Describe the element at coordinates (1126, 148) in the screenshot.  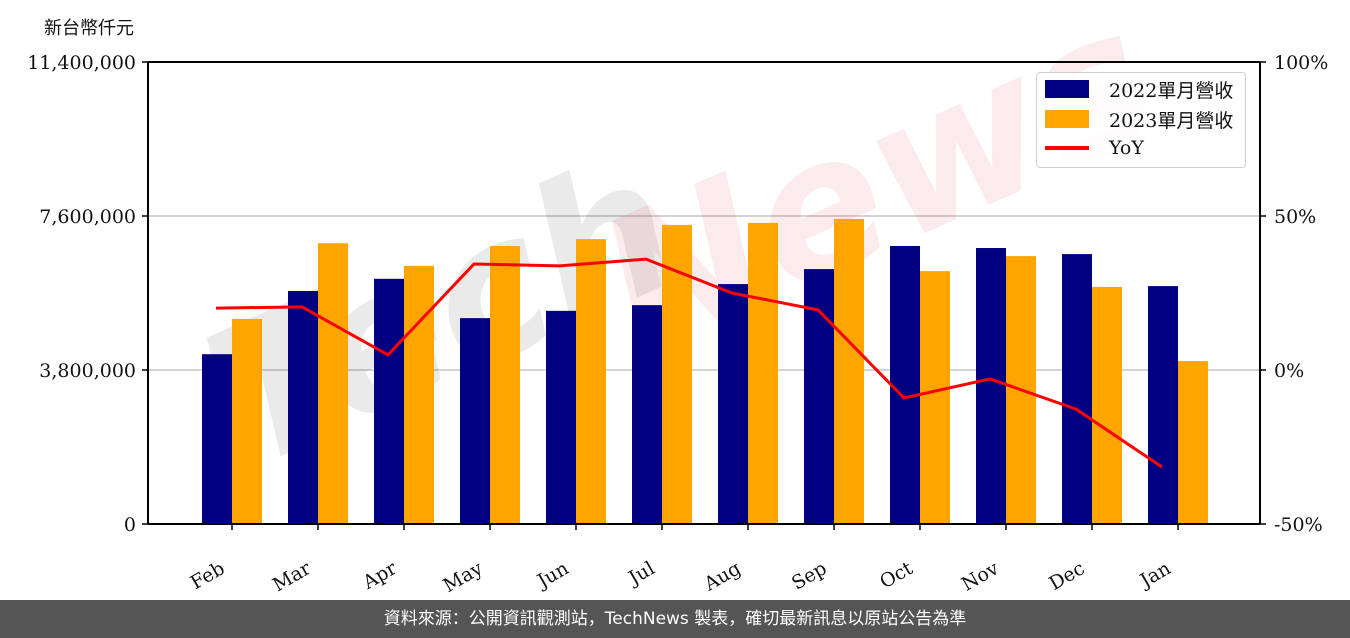
I see `legend-label-yoy: YoY` at that location.